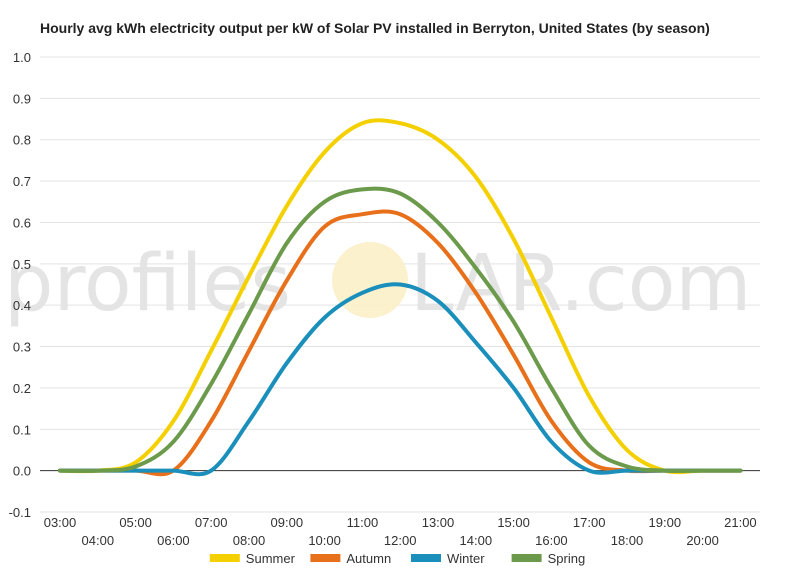  What do you see at coordinates (567, 558) in the screenshot?
I see `legend-label-spring: Spring` at bounding box center [567, 558].